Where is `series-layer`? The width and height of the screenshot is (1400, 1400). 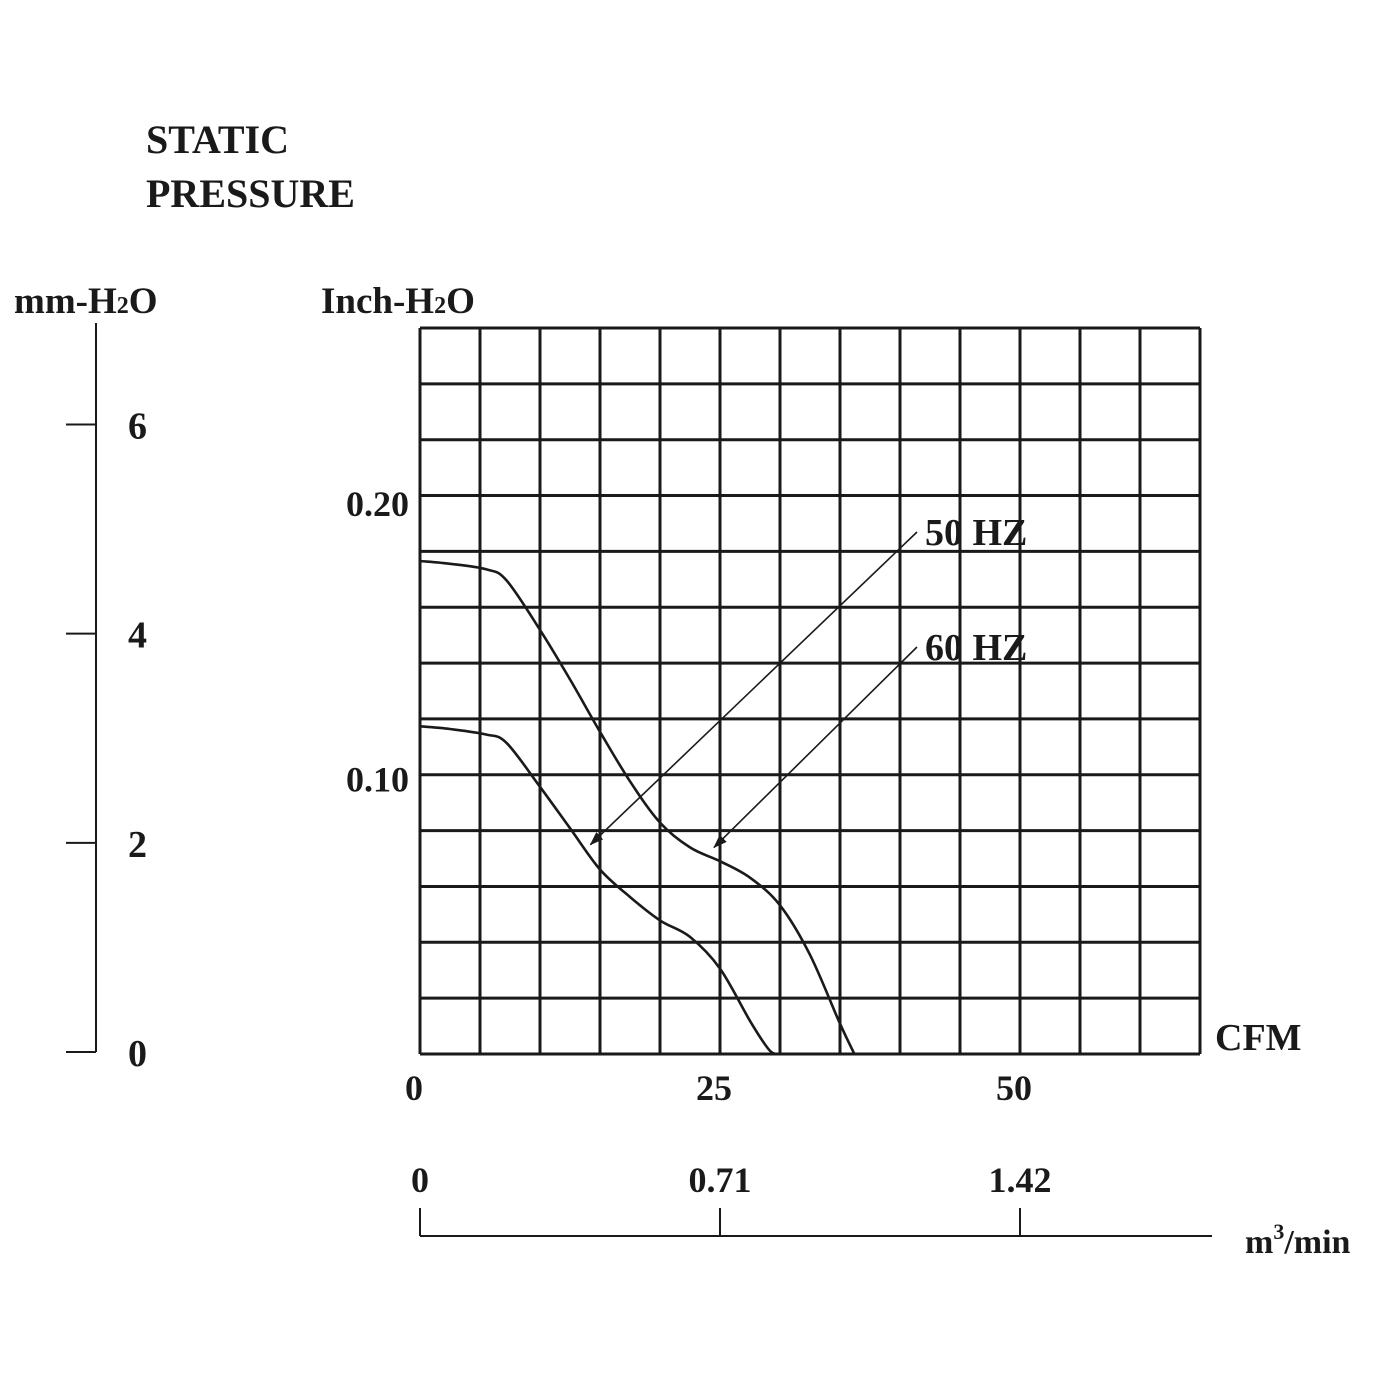
series-layer is located at coordinates (637, 807).